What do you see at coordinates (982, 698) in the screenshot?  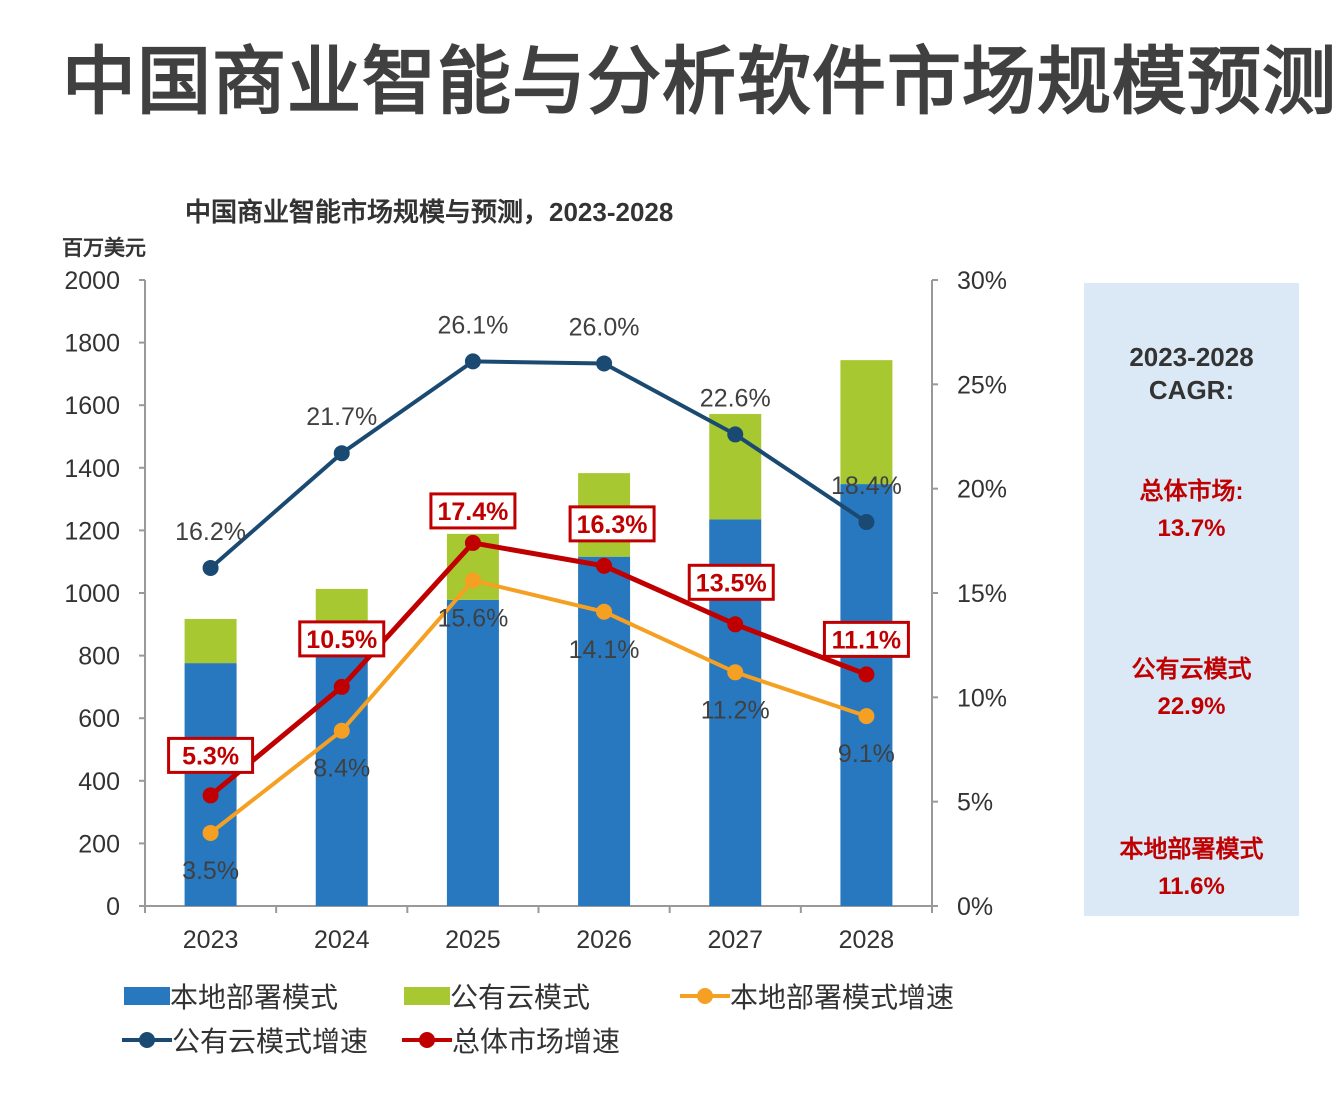 I see `y2-tick-label: 10%` at bounding box center [982, 698].